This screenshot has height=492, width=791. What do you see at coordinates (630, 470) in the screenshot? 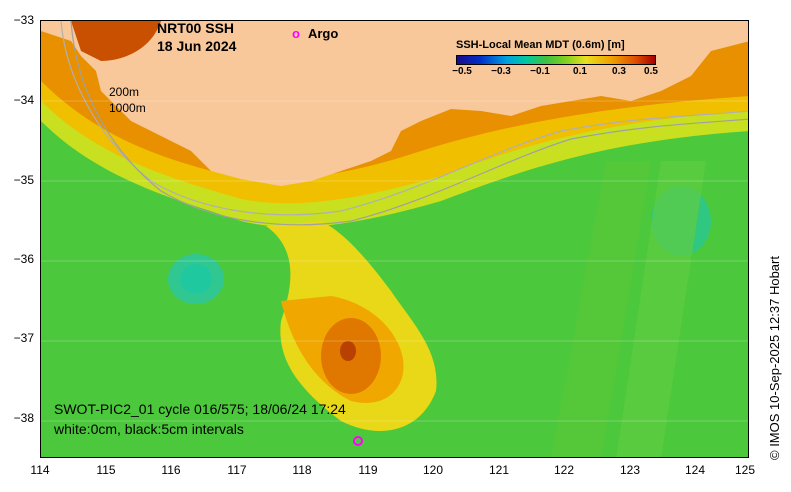
I see `lon-tick: 123` at bounding box center [630, 470].